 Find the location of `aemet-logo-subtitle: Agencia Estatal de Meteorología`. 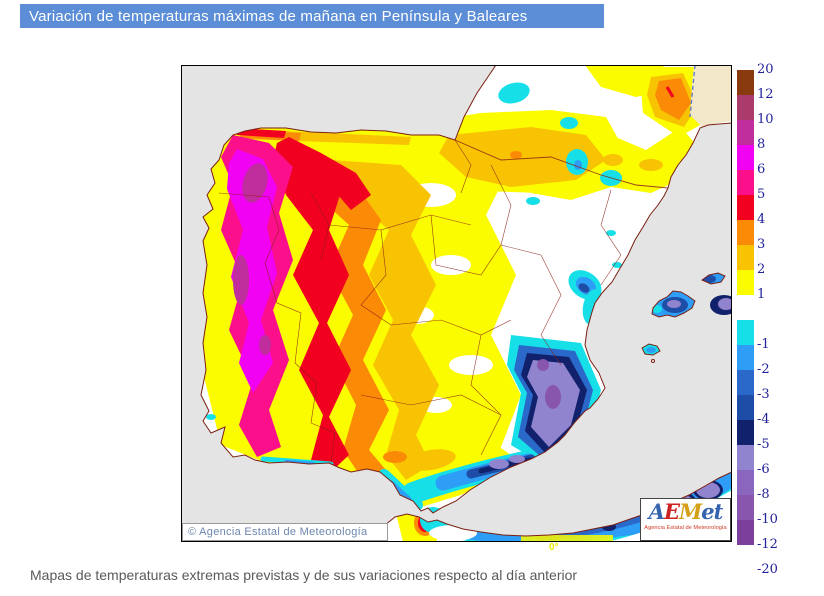

aemet-logo-subtitle: Agencia Estatal de Meteorología is located at coordinates (685, 528).